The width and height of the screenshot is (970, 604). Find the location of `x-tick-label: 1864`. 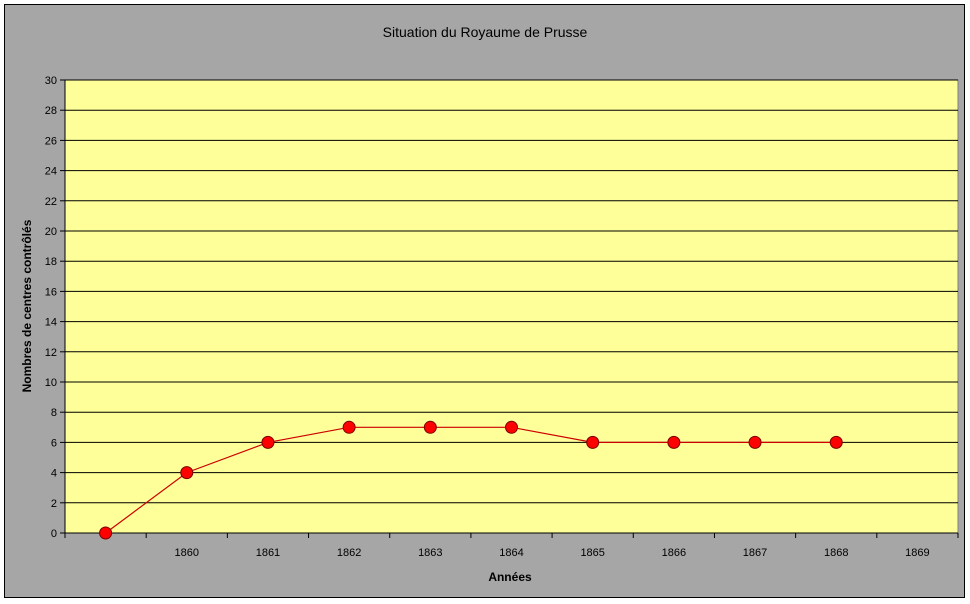

x-tick-label: 1864 is located at coordinates (511, 553).